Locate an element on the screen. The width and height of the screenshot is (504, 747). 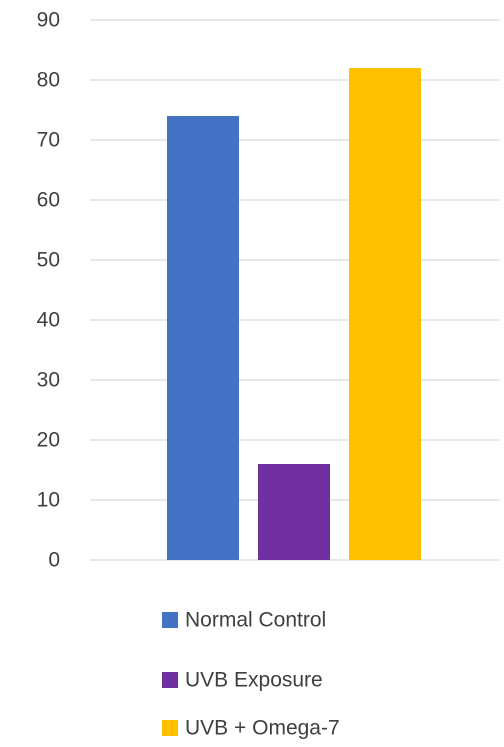
y-tick-label: 90 is located at coordinates (48, 20).